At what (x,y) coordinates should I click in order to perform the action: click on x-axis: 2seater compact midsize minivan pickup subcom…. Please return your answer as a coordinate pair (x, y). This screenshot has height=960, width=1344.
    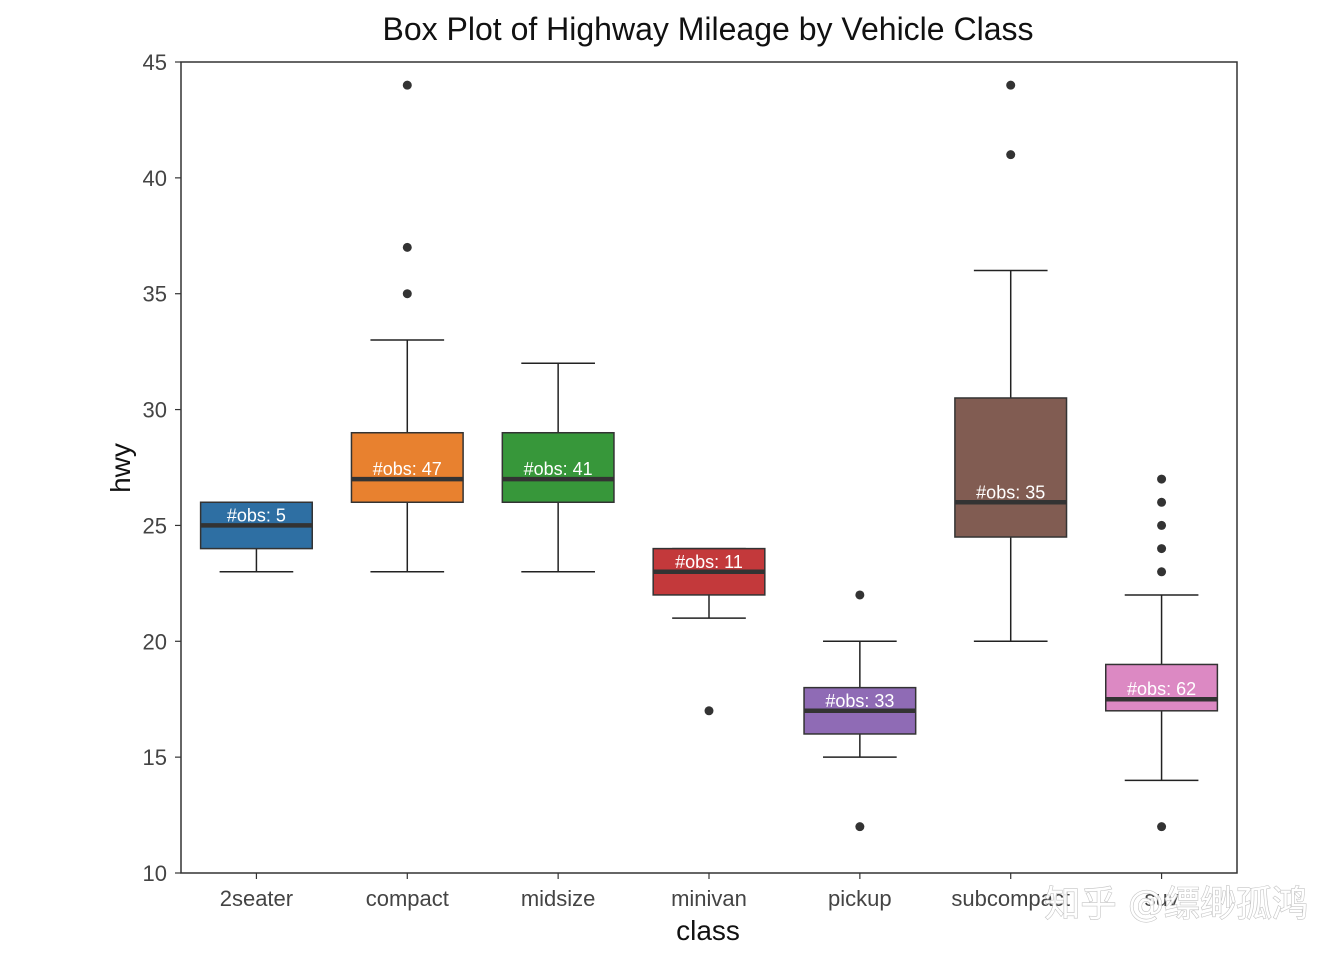
    Looking at the image, I should click on (699, 892).